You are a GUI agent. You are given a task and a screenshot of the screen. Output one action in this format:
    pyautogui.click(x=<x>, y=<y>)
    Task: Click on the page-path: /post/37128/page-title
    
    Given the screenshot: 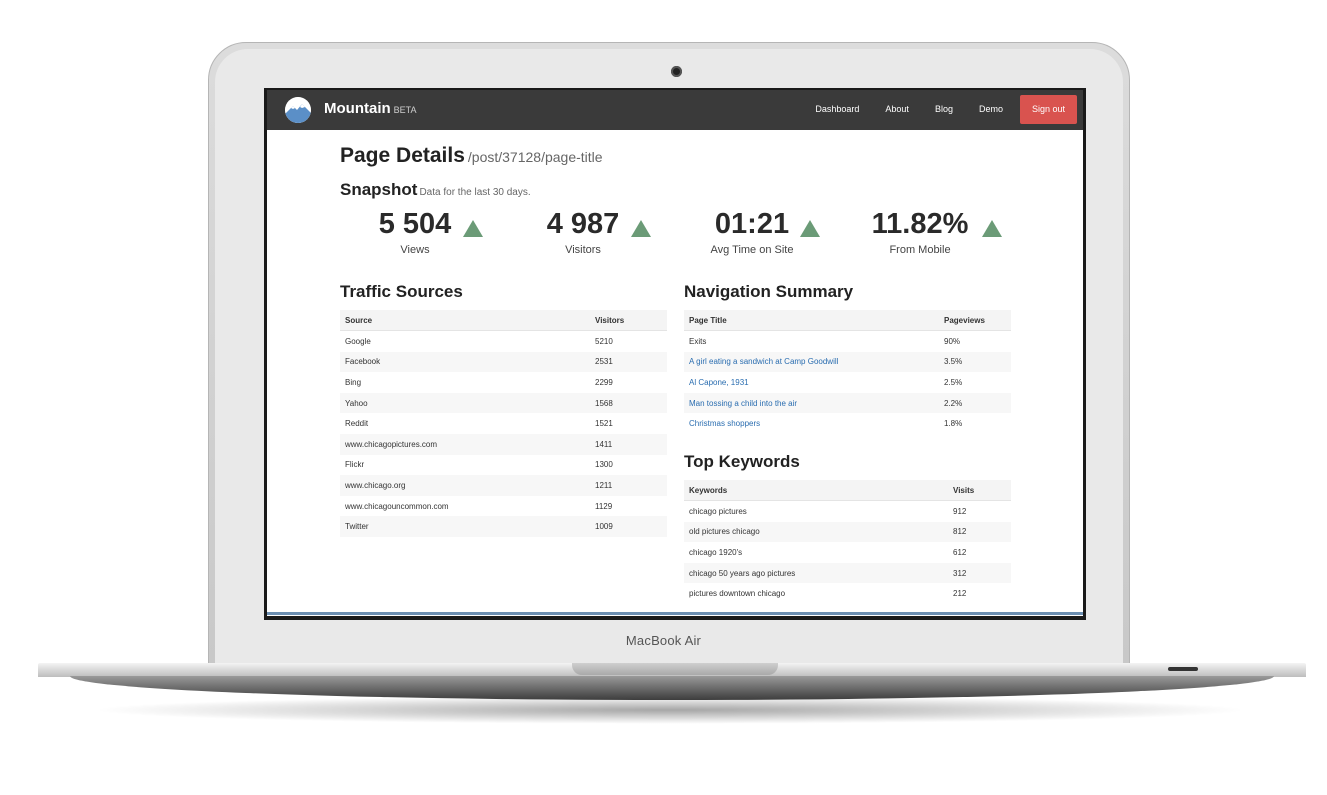 What is the action you would take?
    pyautogui.click(x=535, y=157)
    